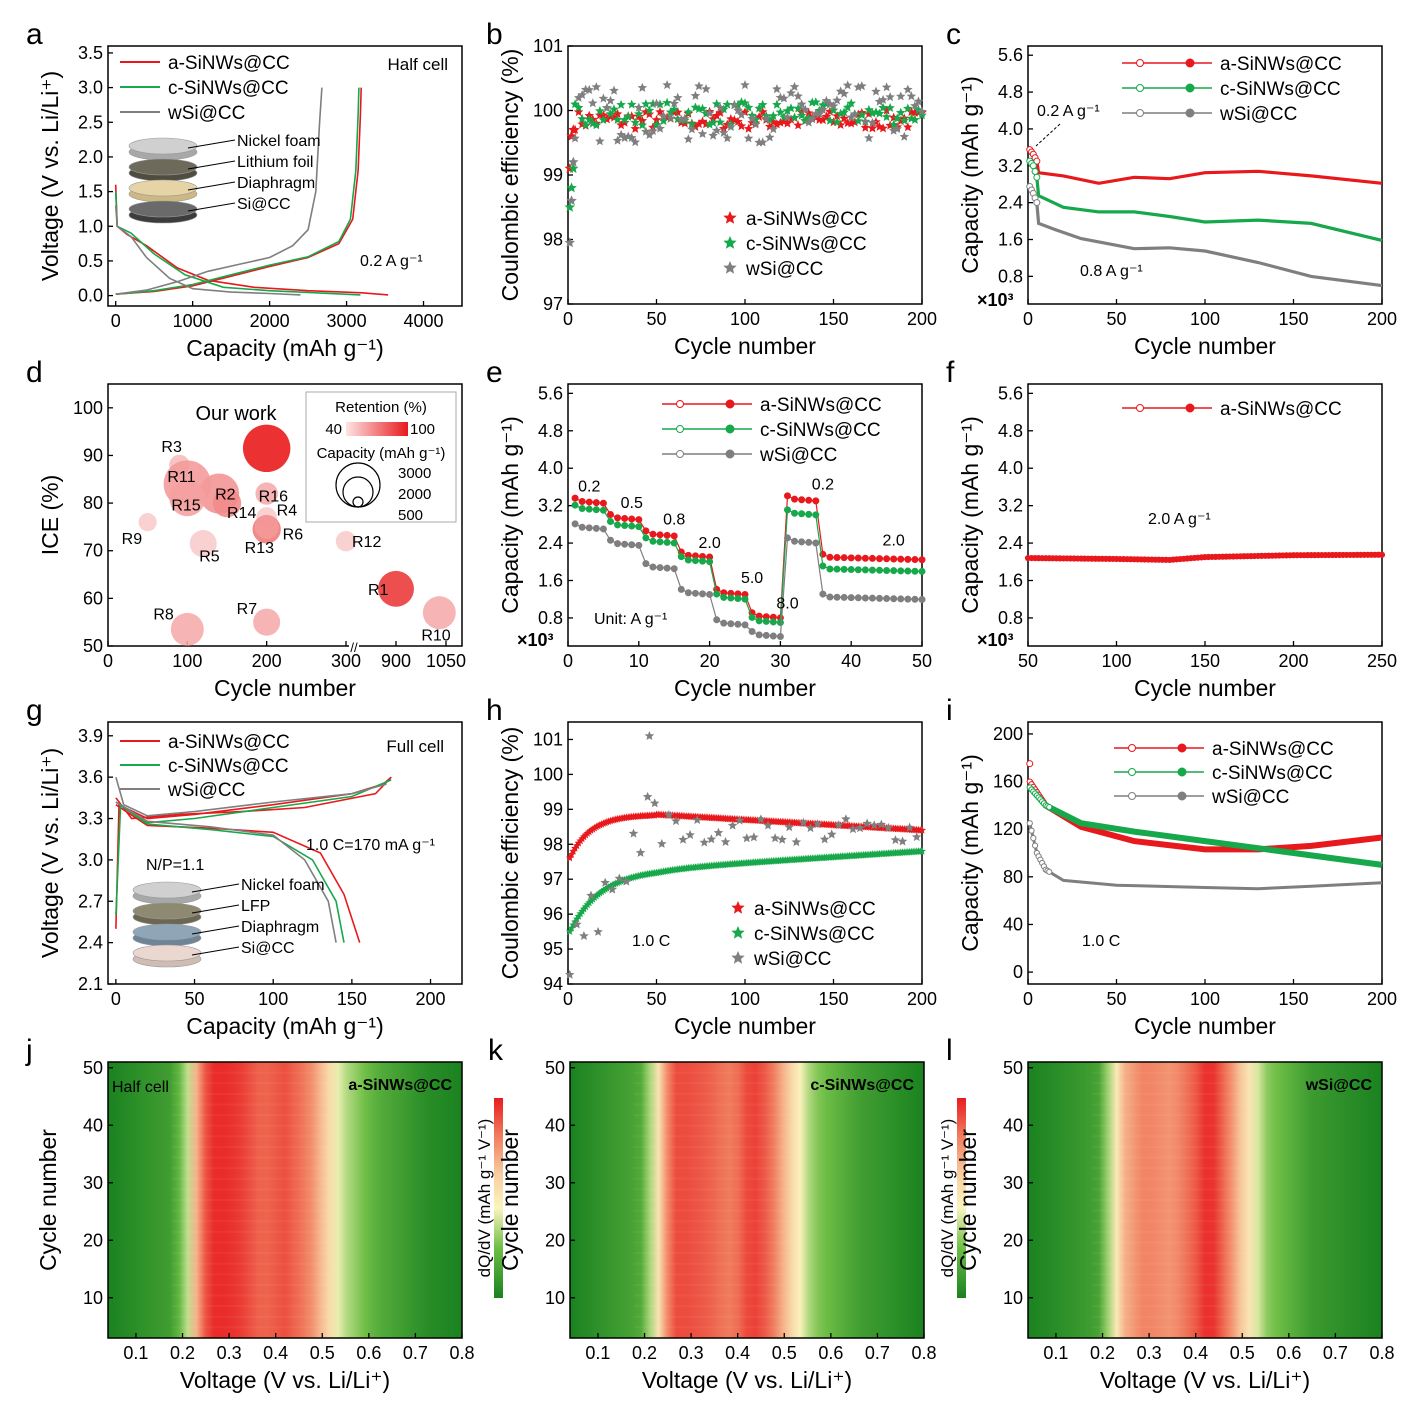 The width and height of the screenshot is (1423, 1410). What do you see at coordinates (206, 790) in the screenshot?
I see `legend-label: wSi@CC` at bounding box center [206, 790].